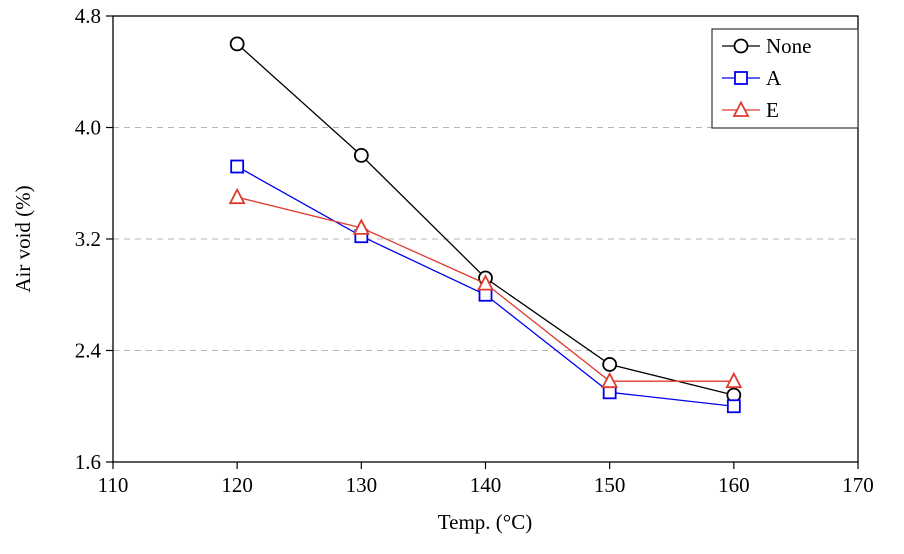 This screenshot has height=554, width=904. Describe the element at coordinates (486, 485) in the screenshot. I see `x-tick-label: 140` at that location.